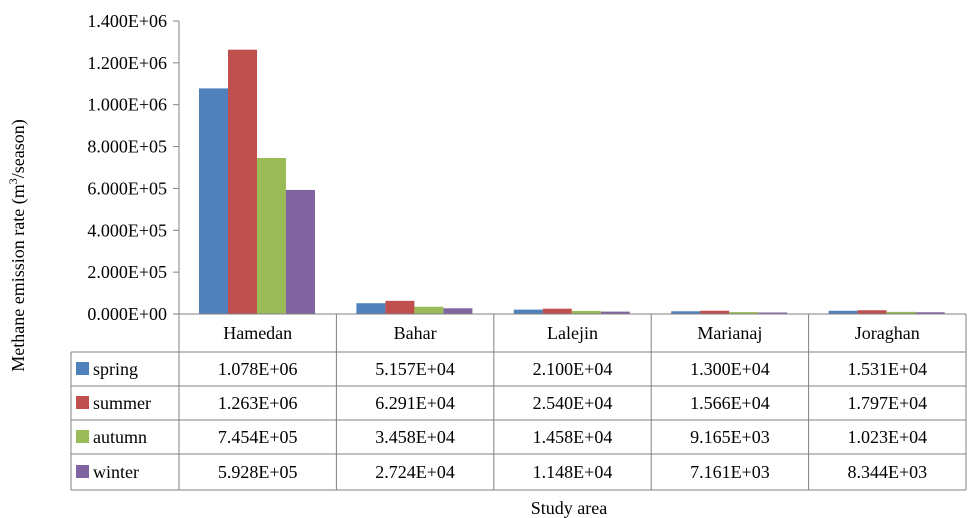 The width and height of the screenshot is (968, 518). What do you see at coordinates (887, 472) in the screenshot?
I see `data-label: 8.344E+03` at bounding box center [887, 472].